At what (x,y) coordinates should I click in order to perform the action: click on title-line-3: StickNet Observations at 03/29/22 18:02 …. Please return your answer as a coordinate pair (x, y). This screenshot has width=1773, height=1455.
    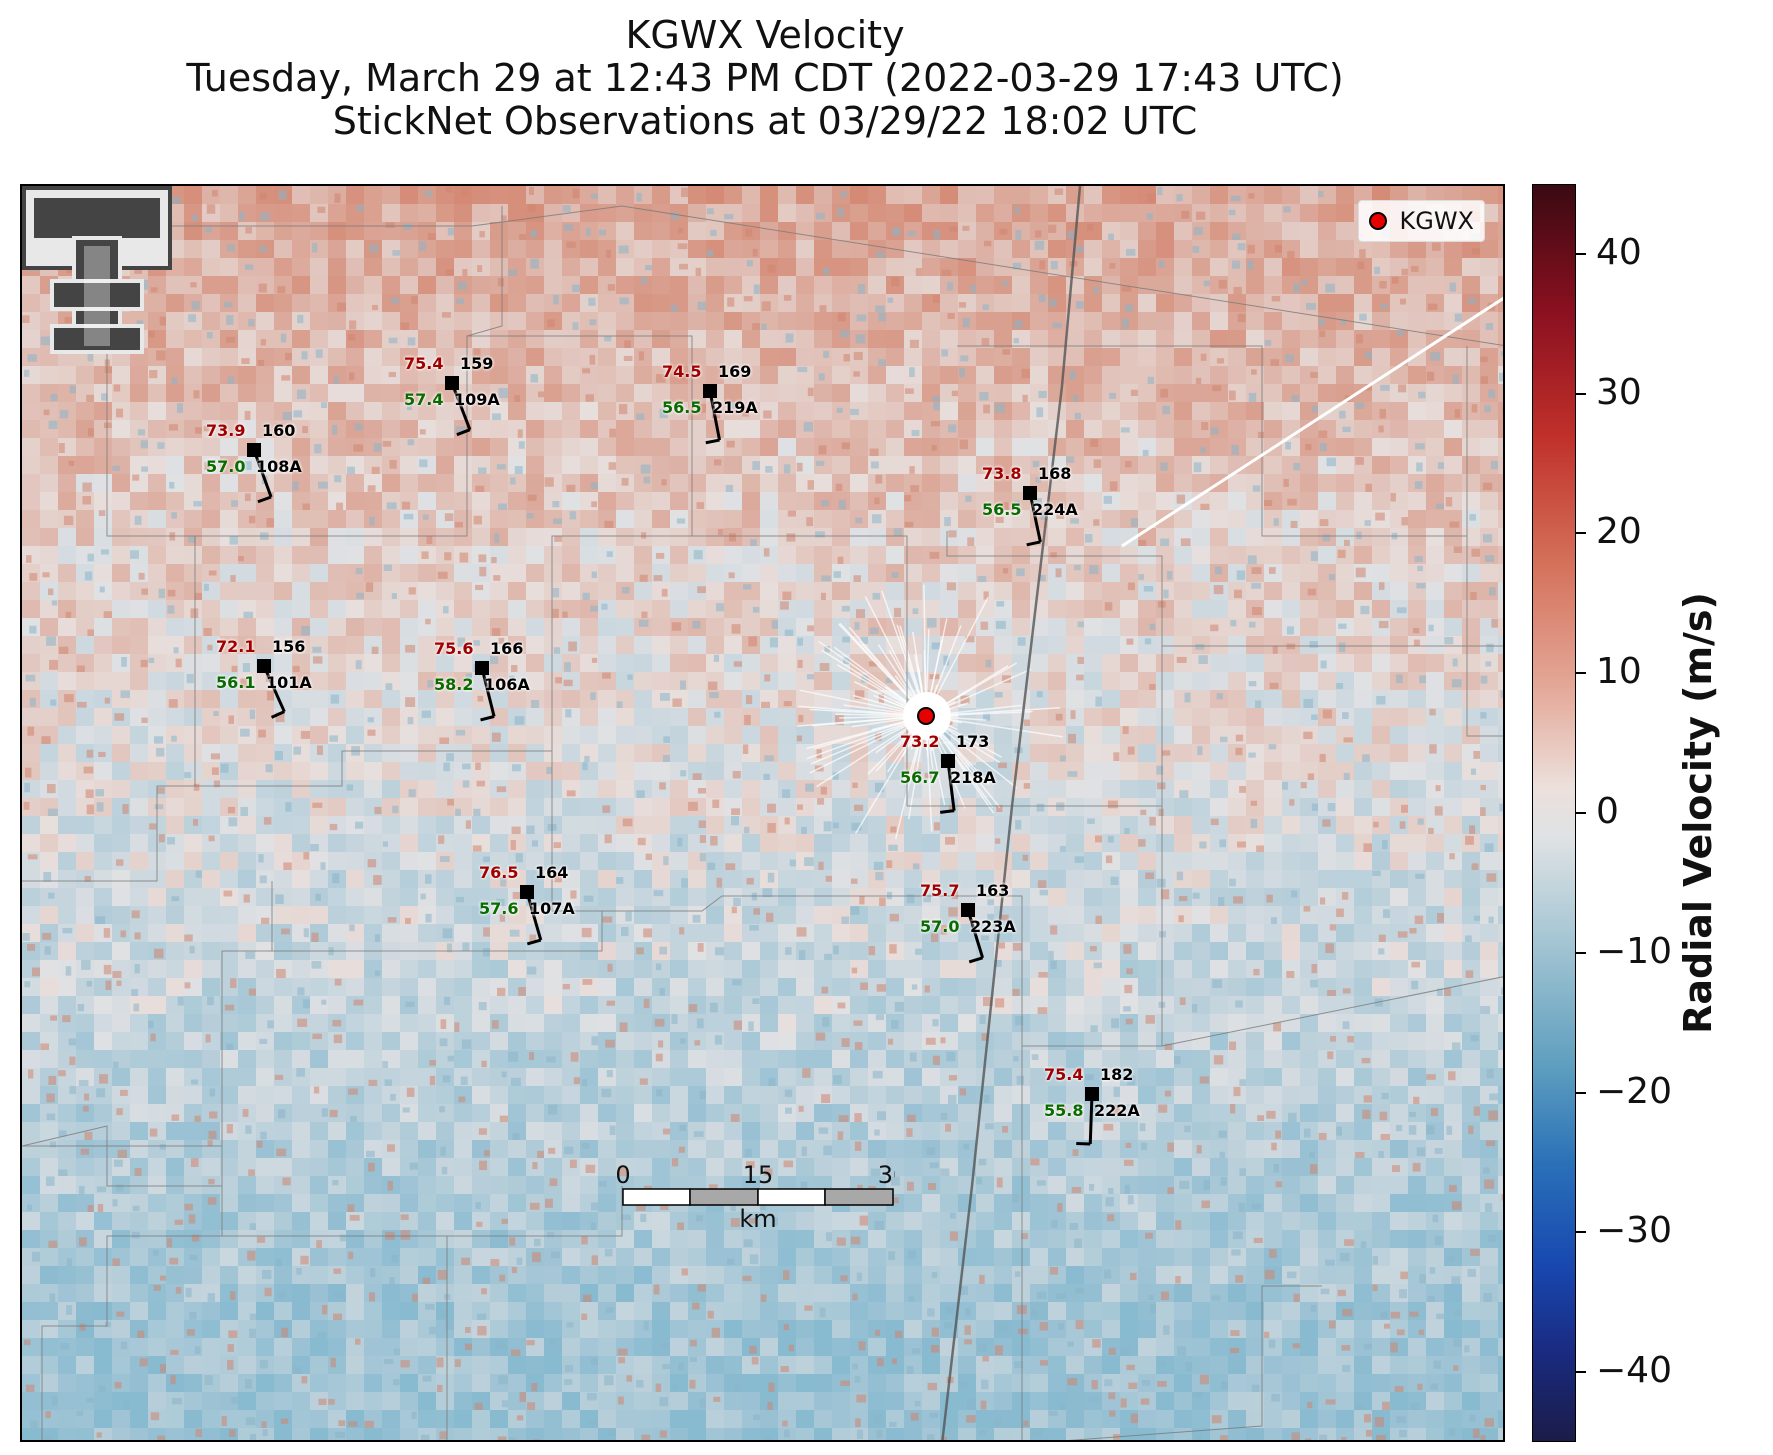
    Looking at the image, I should click on (765, 121).